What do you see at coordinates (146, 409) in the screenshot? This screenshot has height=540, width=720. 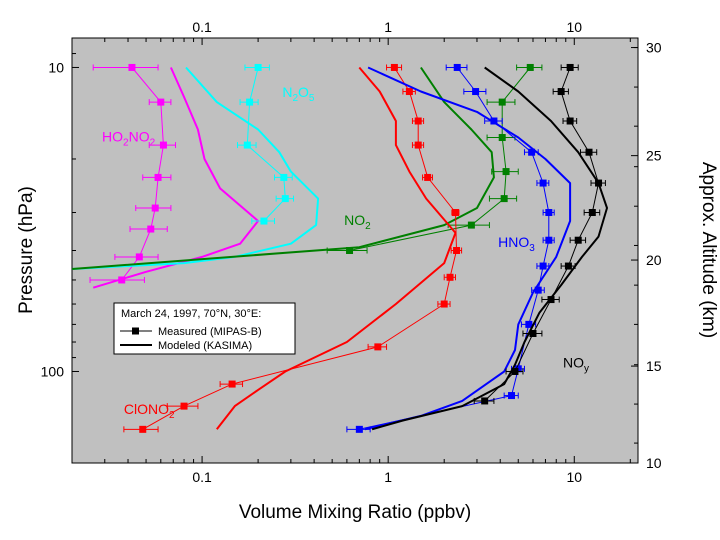 I see `series-label-base: ClONO` at bounding box center [146, 409].